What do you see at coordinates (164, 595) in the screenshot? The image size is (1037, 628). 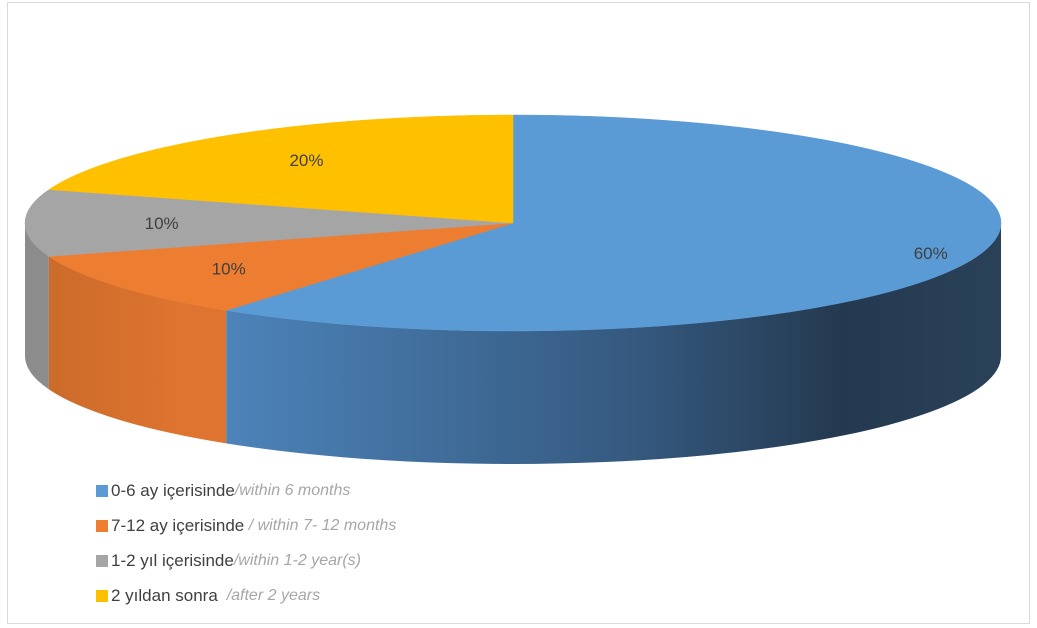 I see `legend-label: 2 yıldan sonra` at bounding box center [164, 595].